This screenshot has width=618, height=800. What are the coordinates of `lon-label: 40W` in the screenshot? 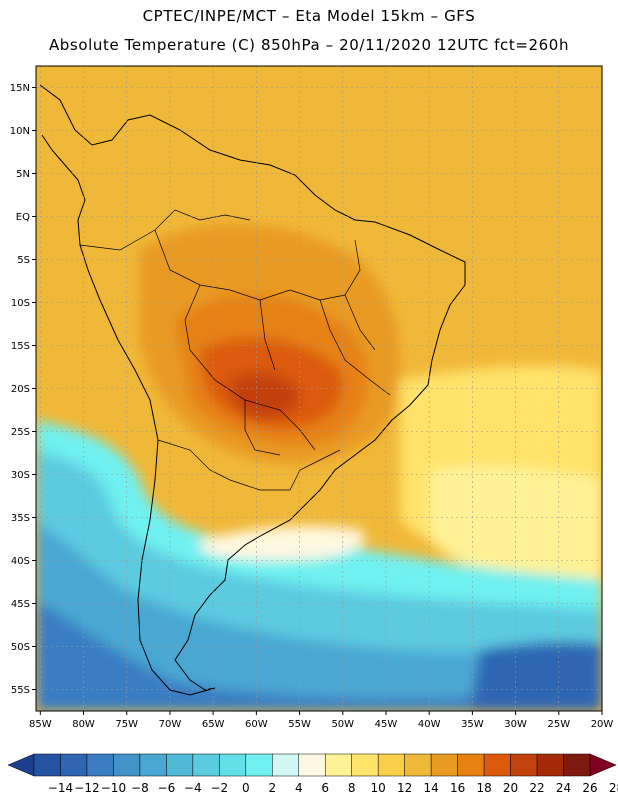 It's located at (429, 724).